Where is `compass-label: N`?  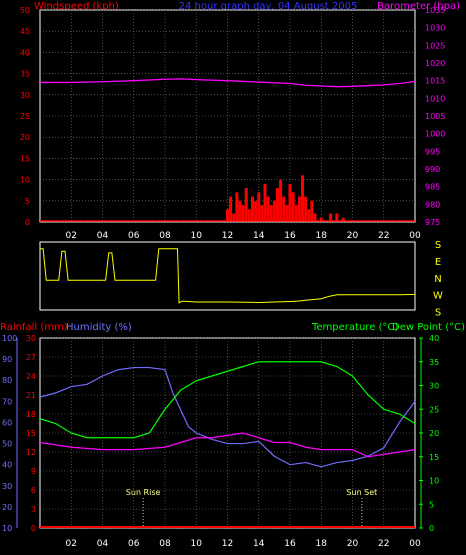 compass-label: N is located at coordinates (437, 279).